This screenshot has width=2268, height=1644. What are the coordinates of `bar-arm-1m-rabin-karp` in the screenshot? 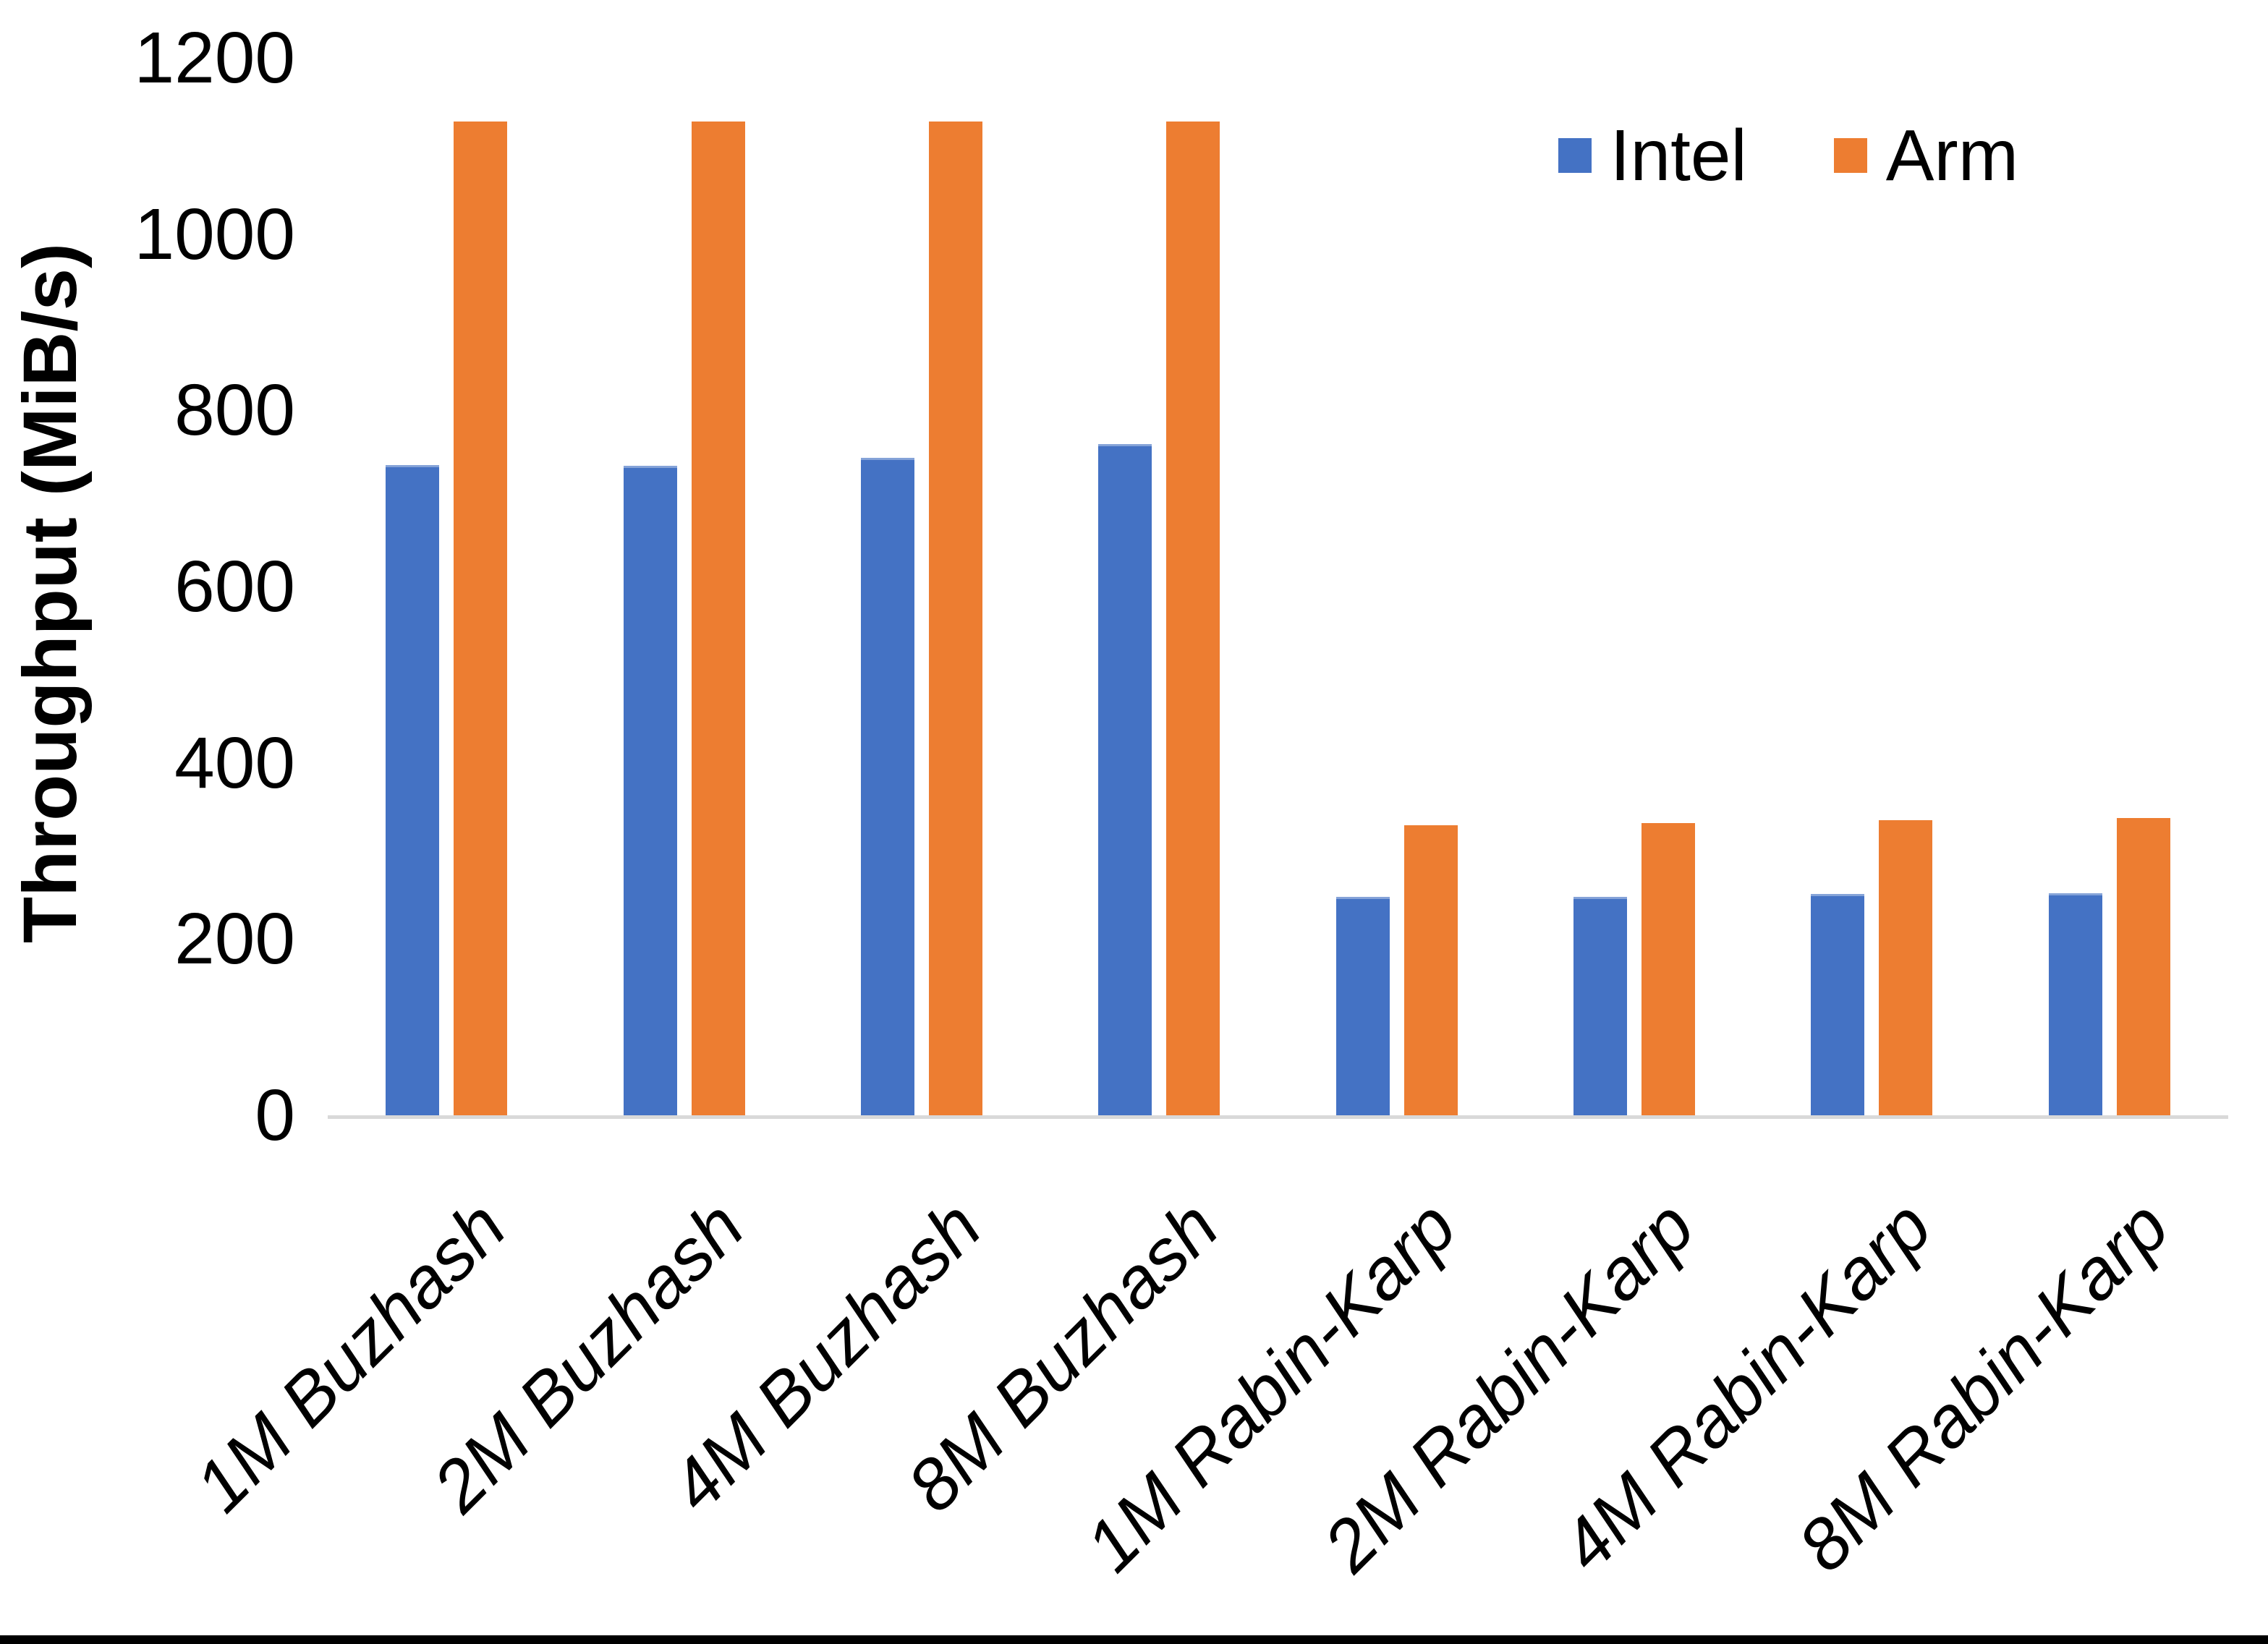 It's located at (1430, 970).